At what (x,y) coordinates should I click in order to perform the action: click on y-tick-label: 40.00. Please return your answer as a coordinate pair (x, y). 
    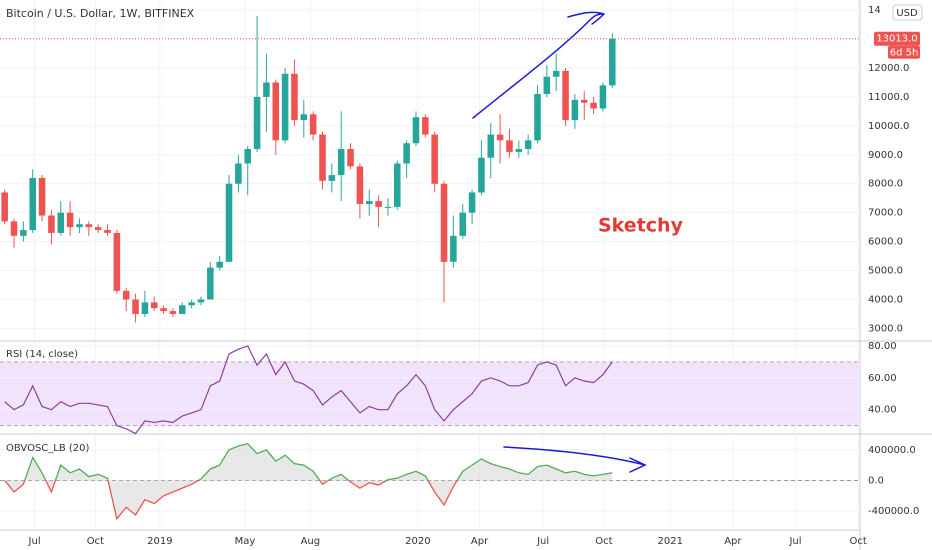
    Looking at the image, I should click on (882, 410).